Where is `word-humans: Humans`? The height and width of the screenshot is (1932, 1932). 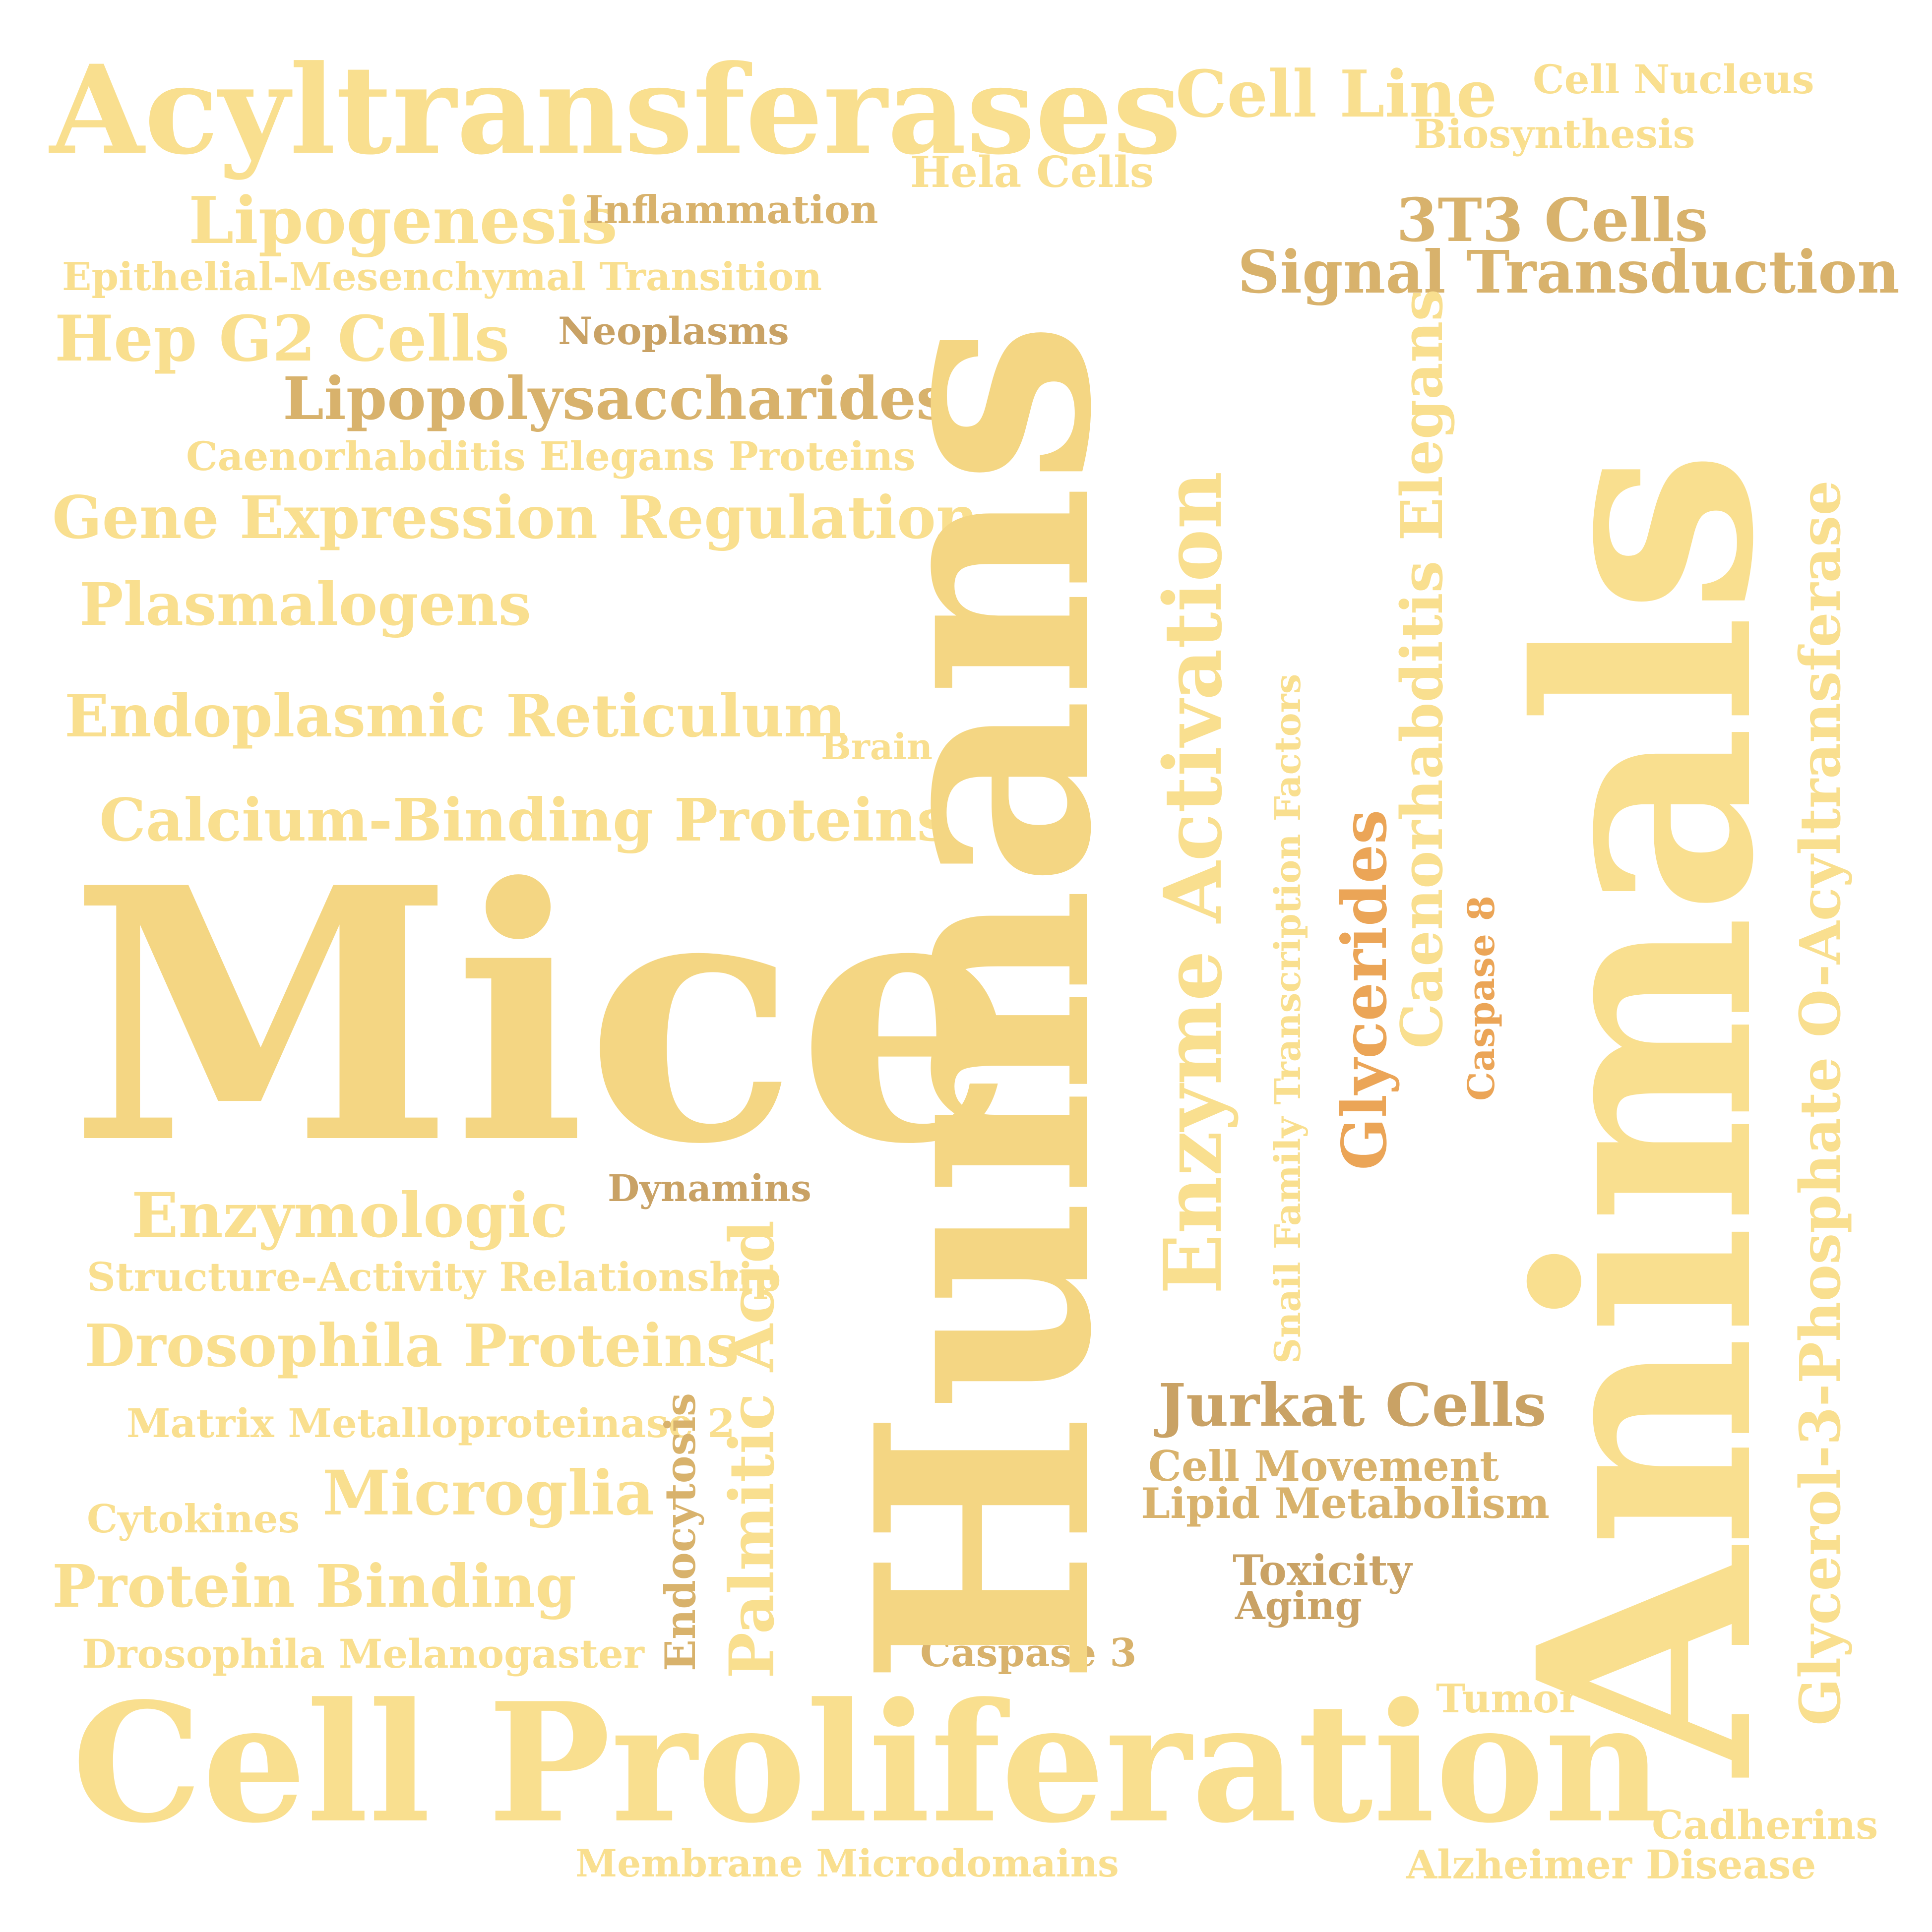
word-humans: Humans is located at coordinates (984, 1003).